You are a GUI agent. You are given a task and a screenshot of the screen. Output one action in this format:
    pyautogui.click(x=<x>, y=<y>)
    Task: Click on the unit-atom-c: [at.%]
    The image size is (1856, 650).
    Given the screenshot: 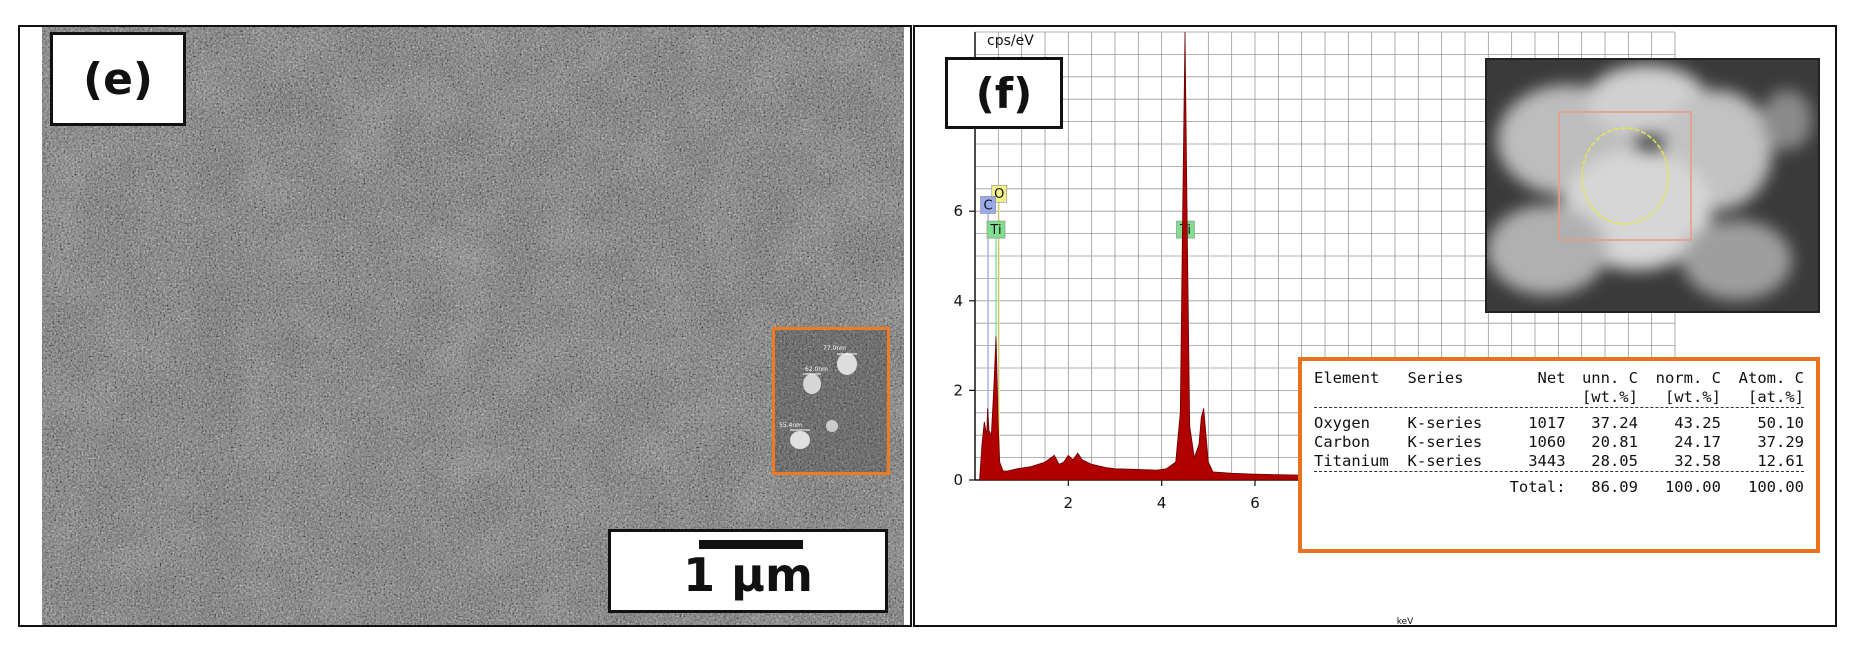 What is the action you would take?
    pyautogui.click(x=1776, y=397)
    